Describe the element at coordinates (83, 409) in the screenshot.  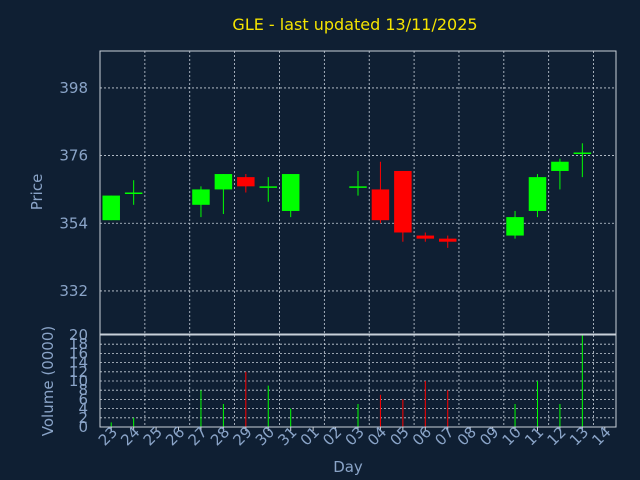
I see `volume-tick-label: 4` at that location.